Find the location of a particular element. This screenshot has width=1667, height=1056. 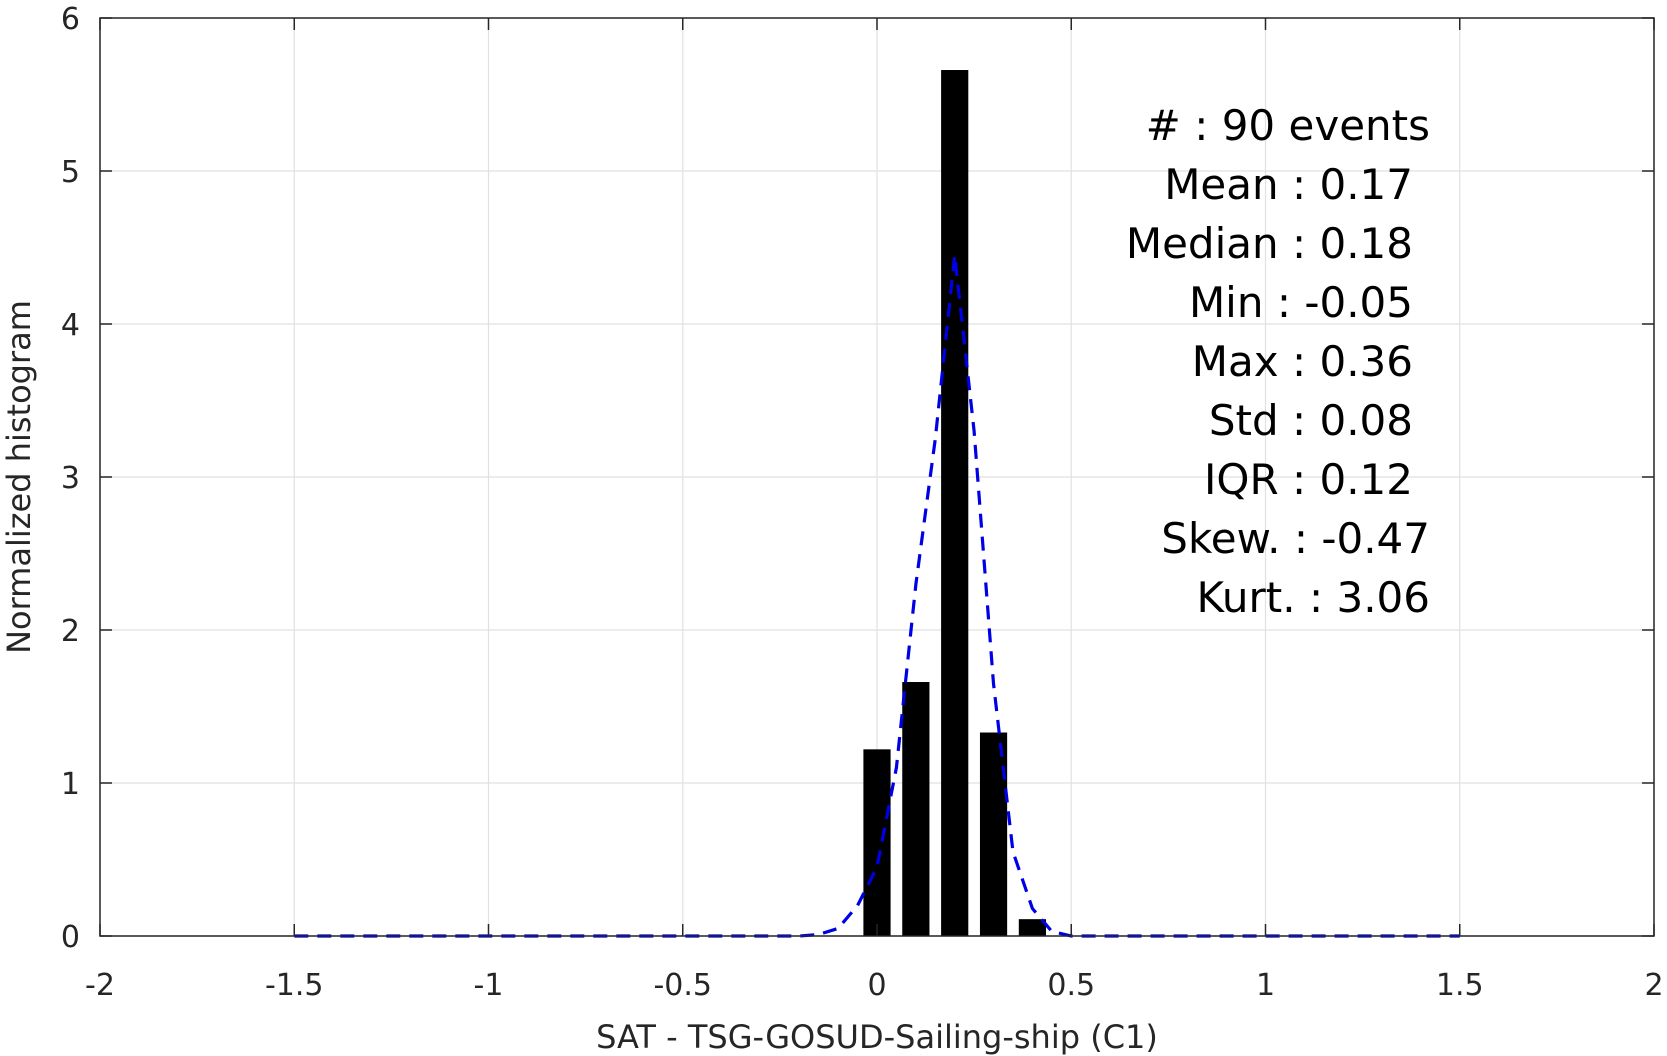

x-tick-label: -1.5 is located at coordinates (294, 985).